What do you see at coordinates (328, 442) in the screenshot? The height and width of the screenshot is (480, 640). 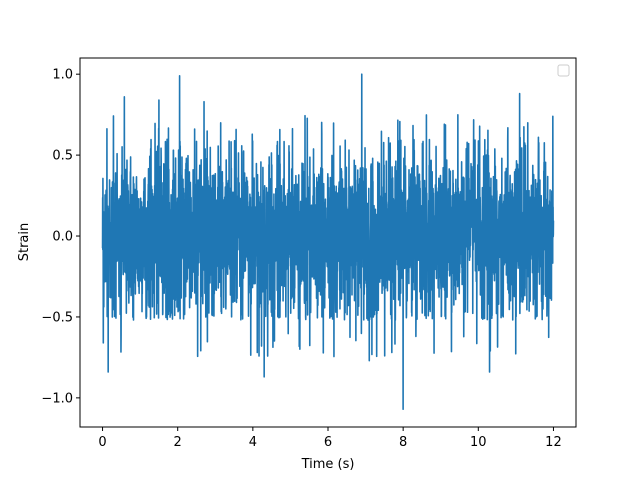 I see `x-tick-label: 6` at bounding box center [328, 442].